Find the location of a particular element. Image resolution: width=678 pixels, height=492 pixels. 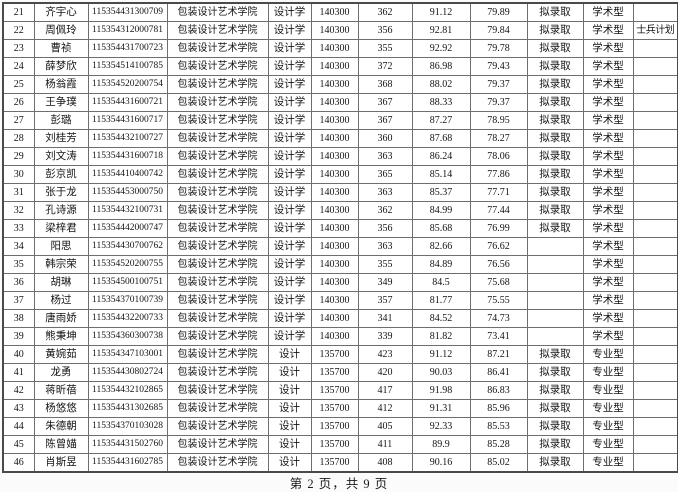

cell-no: 41 is located at coordinates (18, 372).